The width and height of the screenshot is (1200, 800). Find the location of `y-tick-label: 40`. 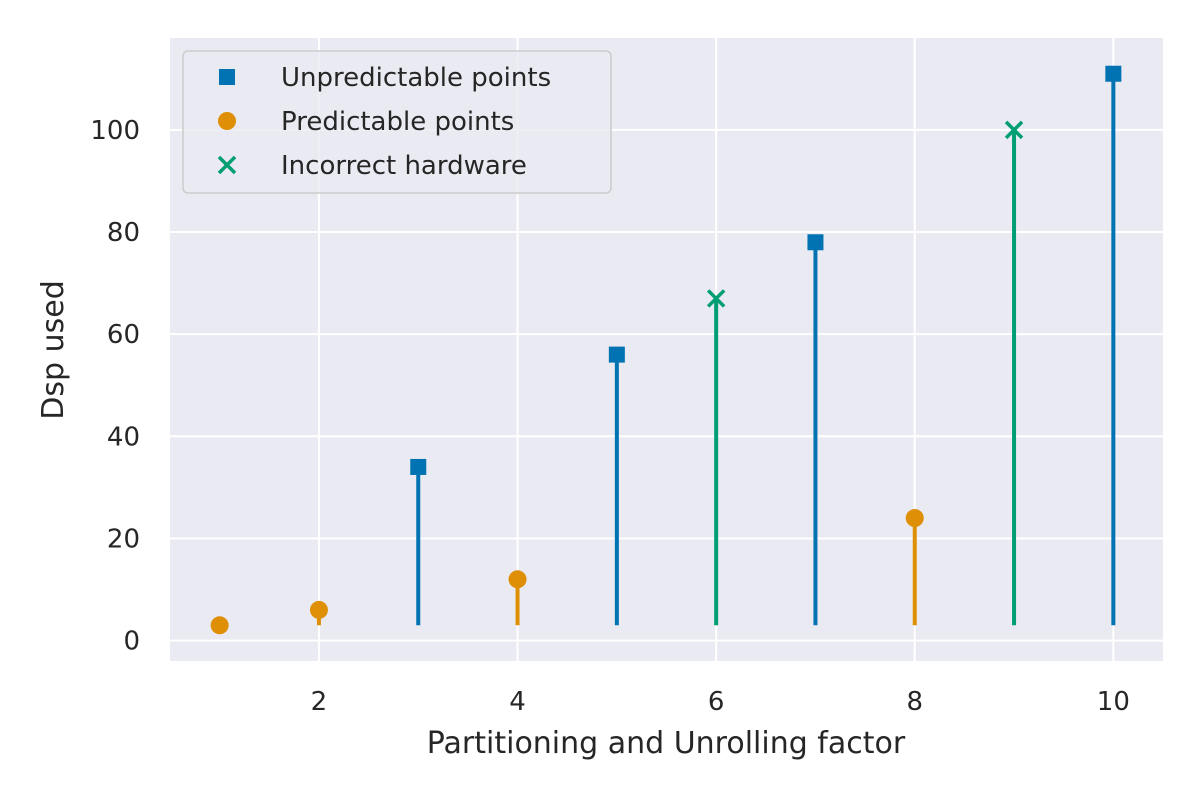

y-tick-label: 40 is located at coordinates (123, 437).